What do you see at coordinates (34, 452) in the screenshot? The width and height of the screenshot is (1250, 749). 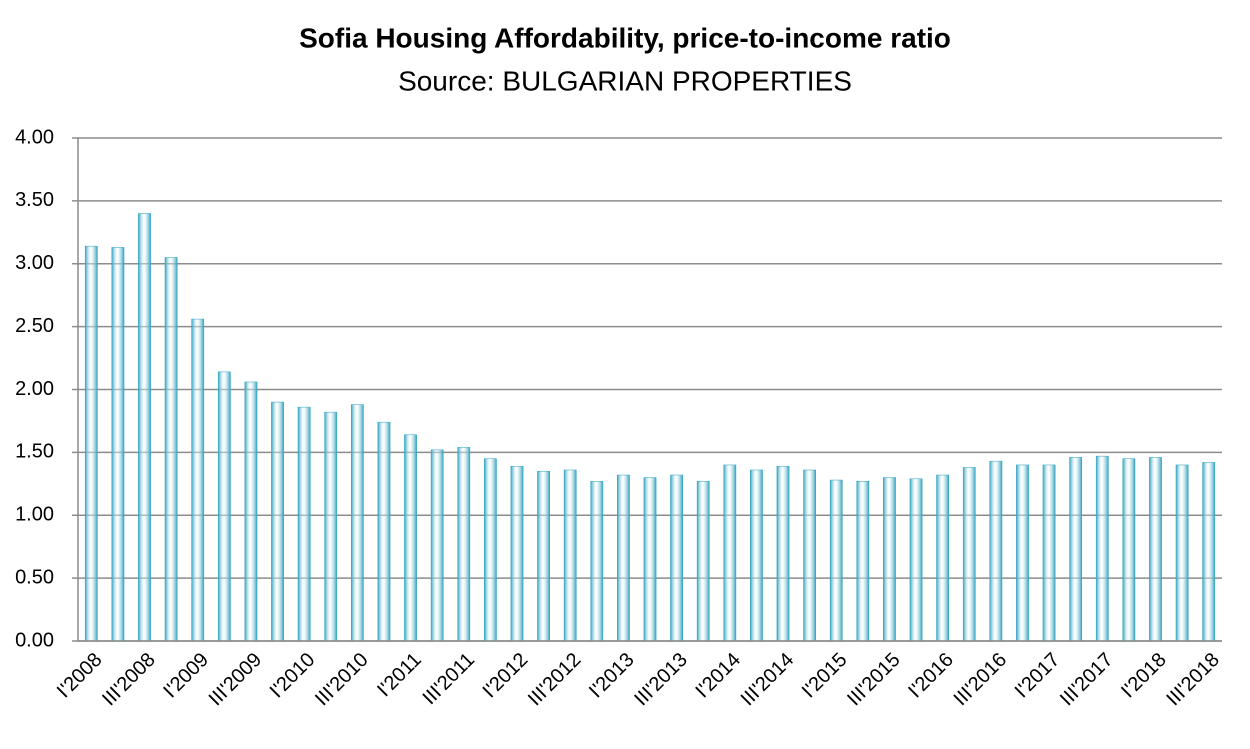 I see `y-tick-label: 1.50` at bounding box center [34, 452].